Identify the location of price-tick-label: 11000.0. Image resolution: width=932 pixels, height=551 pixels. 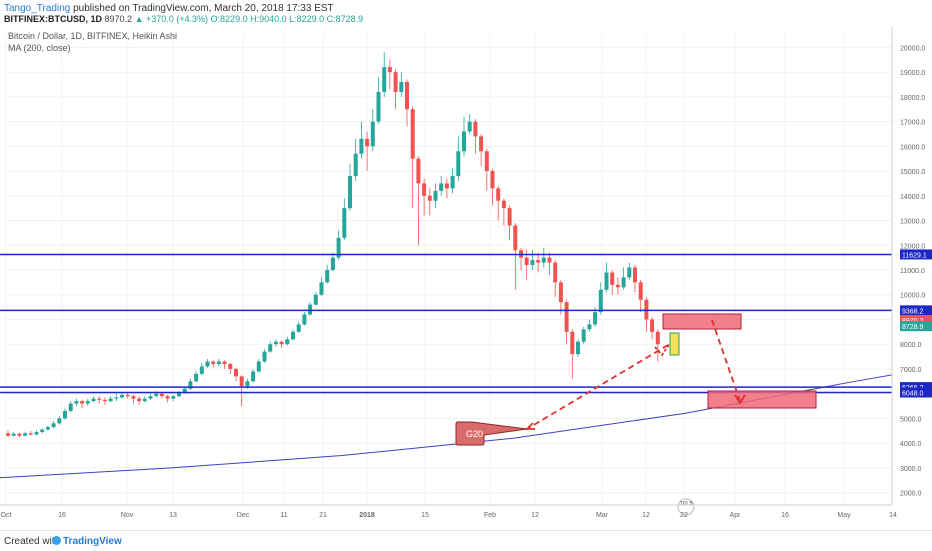
(912, 271).